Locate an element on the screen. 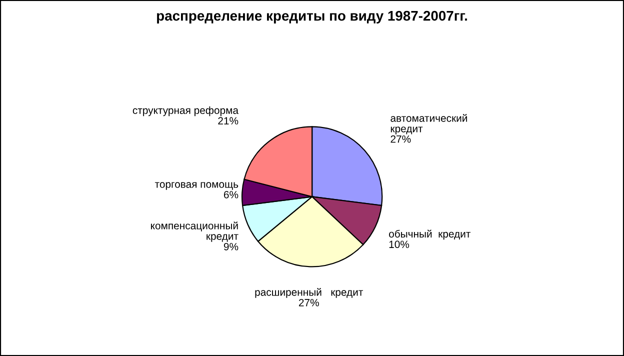 This screenshot has height=356, width=624. slice-label: компенсационный кредит is located at coordinates (194, 232).